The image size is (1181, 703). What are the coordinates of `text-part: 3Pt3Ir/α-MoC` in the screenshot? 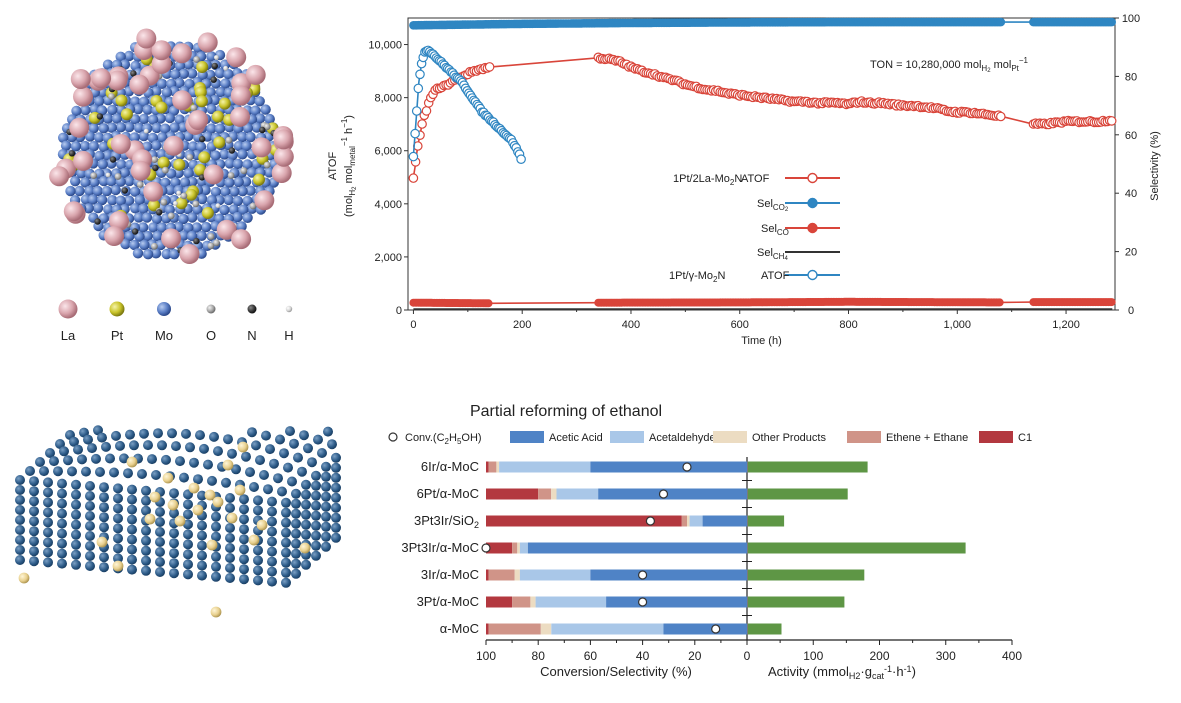 It's located at (440, 547).